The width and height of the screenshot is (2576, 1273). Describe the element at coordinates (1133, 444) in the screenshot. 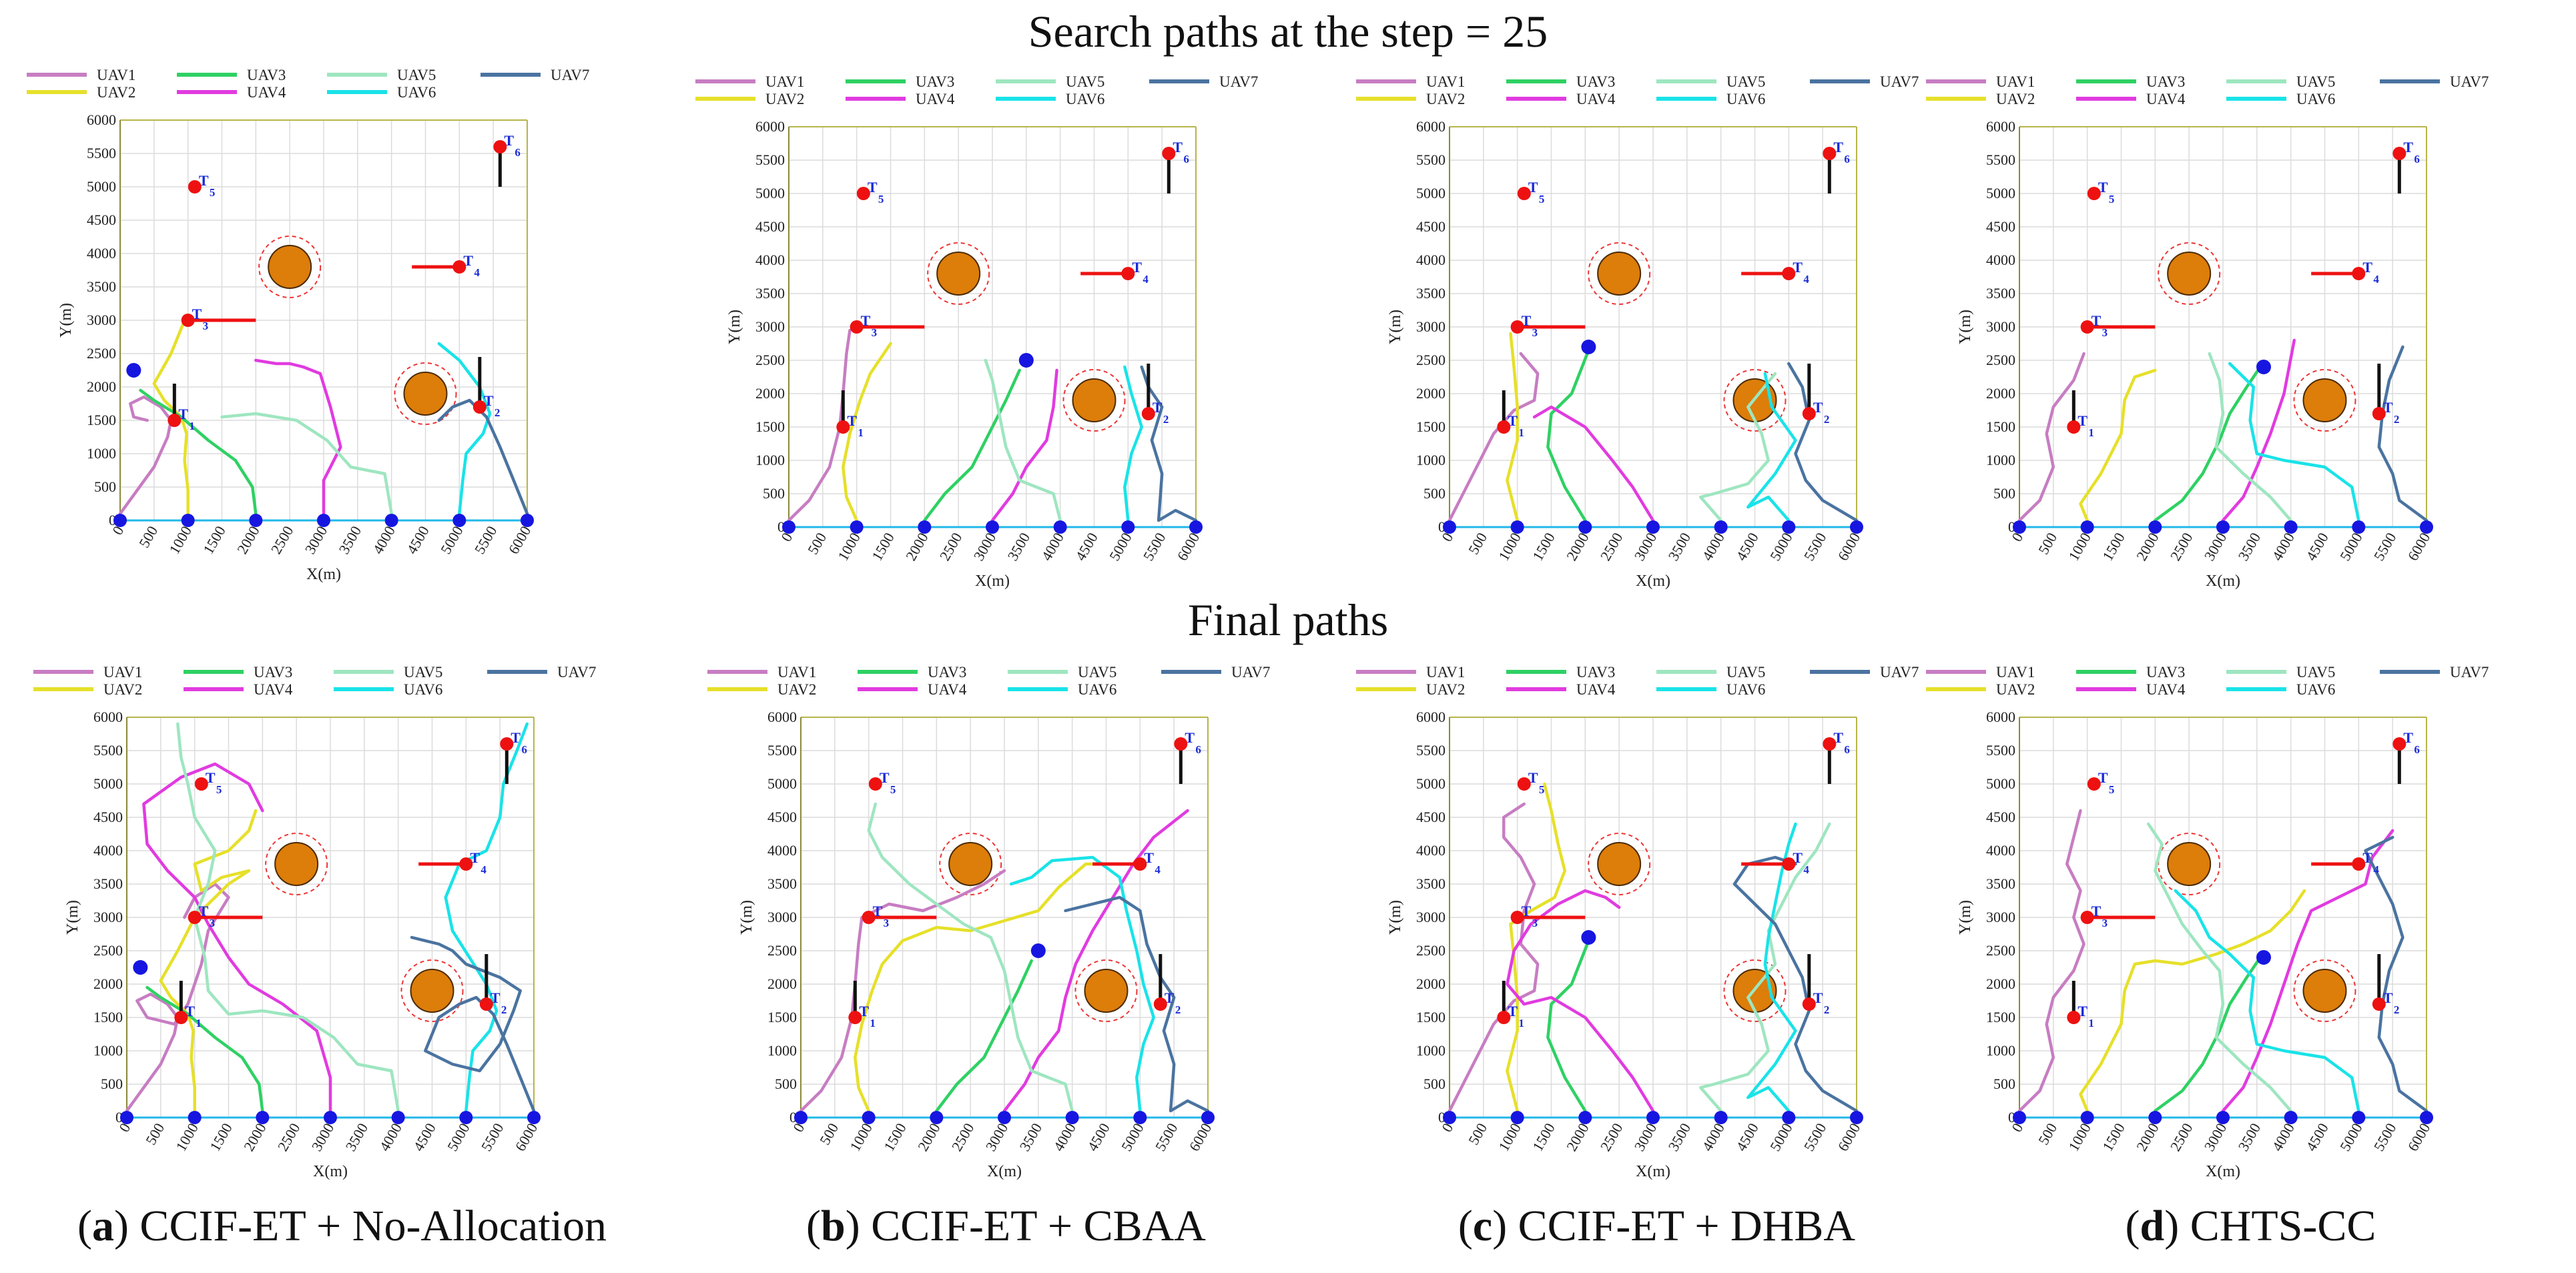

I see `path-uav6` at that location.